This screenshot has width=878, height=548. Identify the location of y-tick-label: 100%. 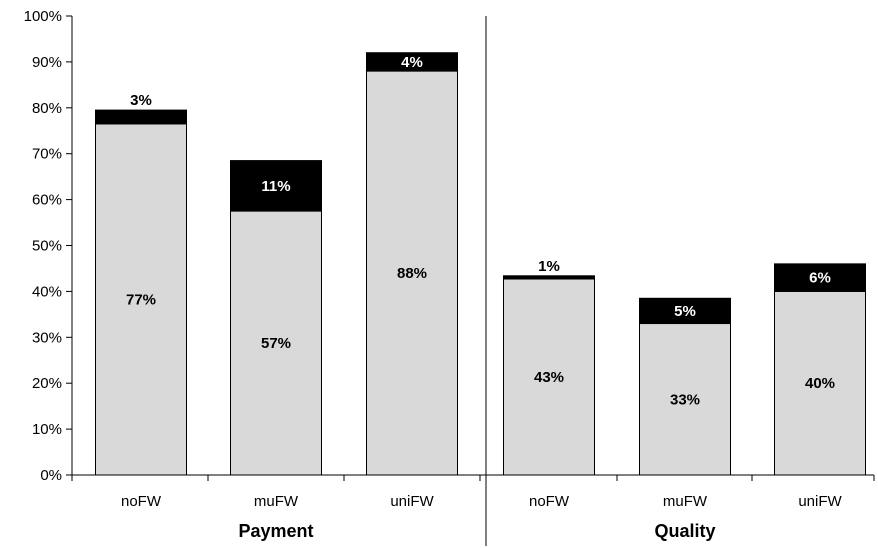
(43, 16).